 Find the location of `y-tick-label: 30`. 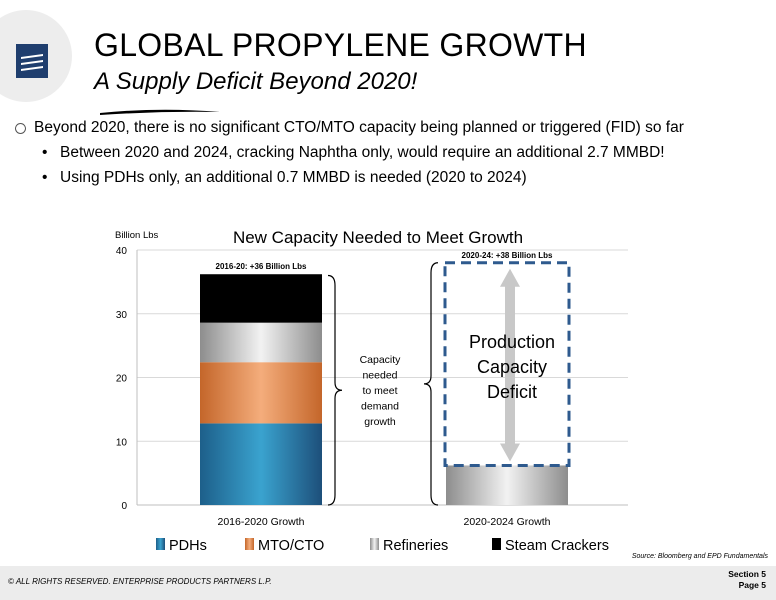

y-tick-label: 30 is located at coordinates (122, 315).